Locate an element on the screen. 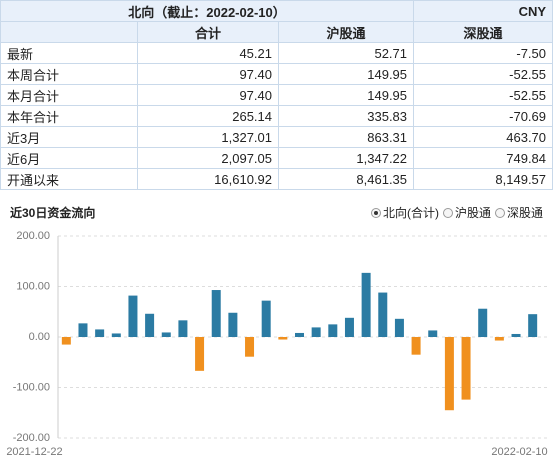 The width and height of the screenshot is (557, 469). option-label: 北向(合计) is located at coordinates (410, 213).